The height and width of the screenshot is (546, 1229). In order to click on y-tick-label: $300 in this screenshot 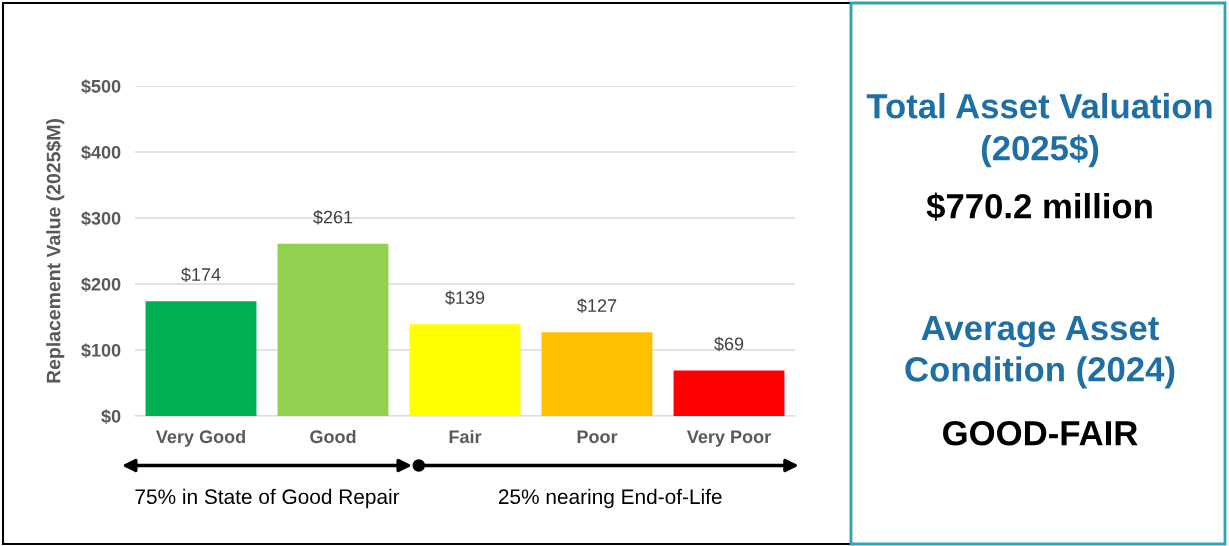, I will do `click(101, 218)`.